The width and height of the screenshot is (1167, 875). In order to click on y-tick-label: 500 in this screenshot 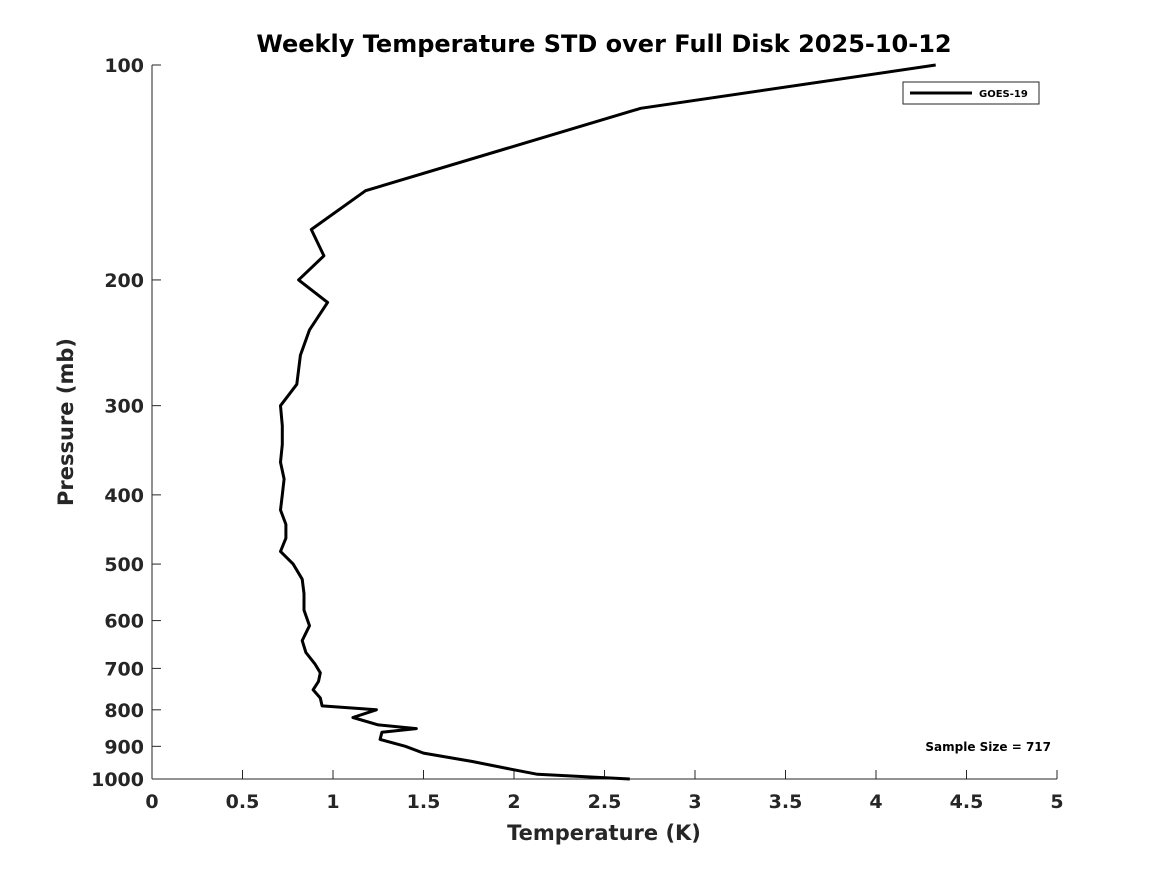, I will do `click(124, 565)`.